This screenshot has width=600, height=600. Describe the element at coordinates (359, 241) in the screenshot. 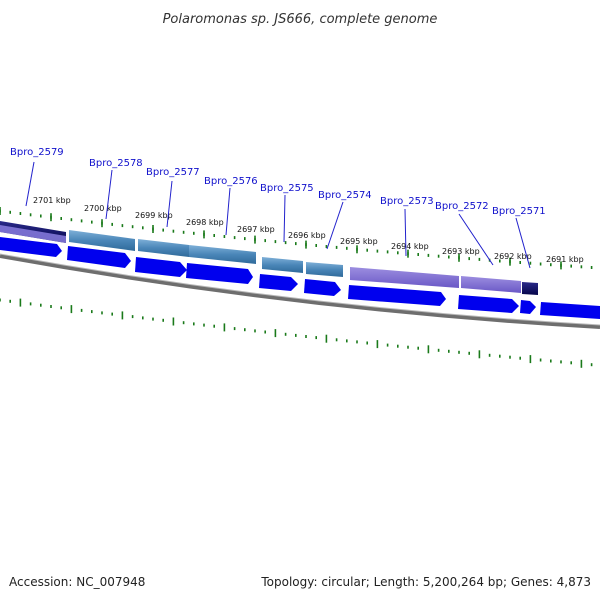

I see `kbp-label: 2695 kbp` at that location.